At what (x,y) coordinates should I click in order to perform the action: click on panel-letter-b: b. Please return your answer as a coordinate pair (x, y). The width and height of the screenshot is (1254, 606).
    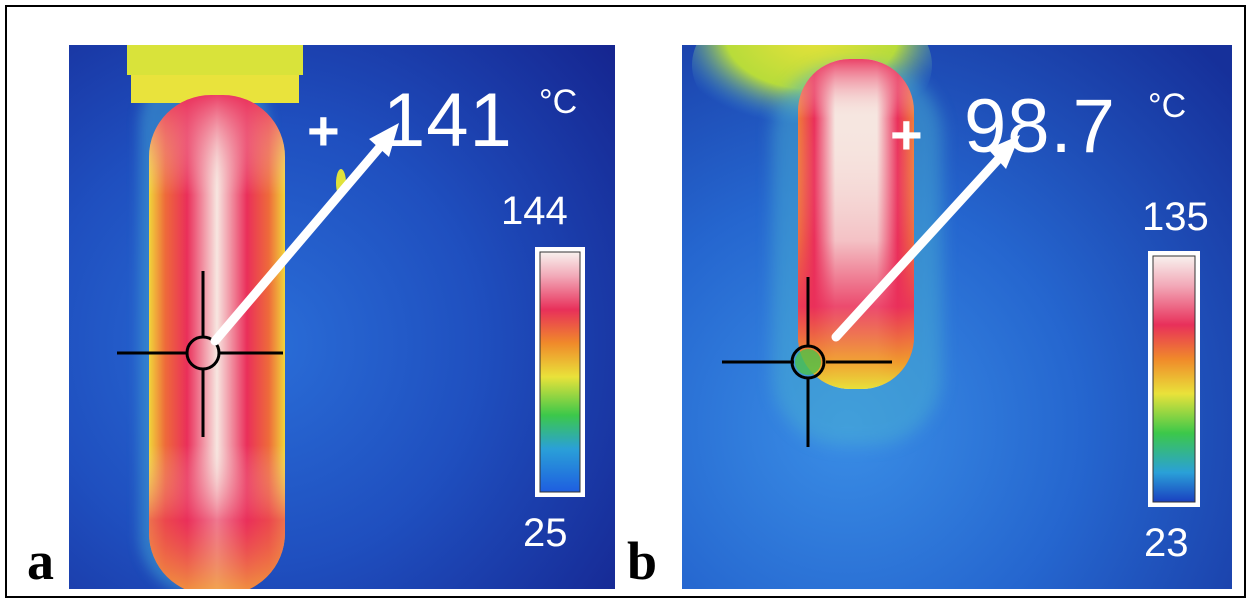
    Looking at the image, I should click on (642, 561).